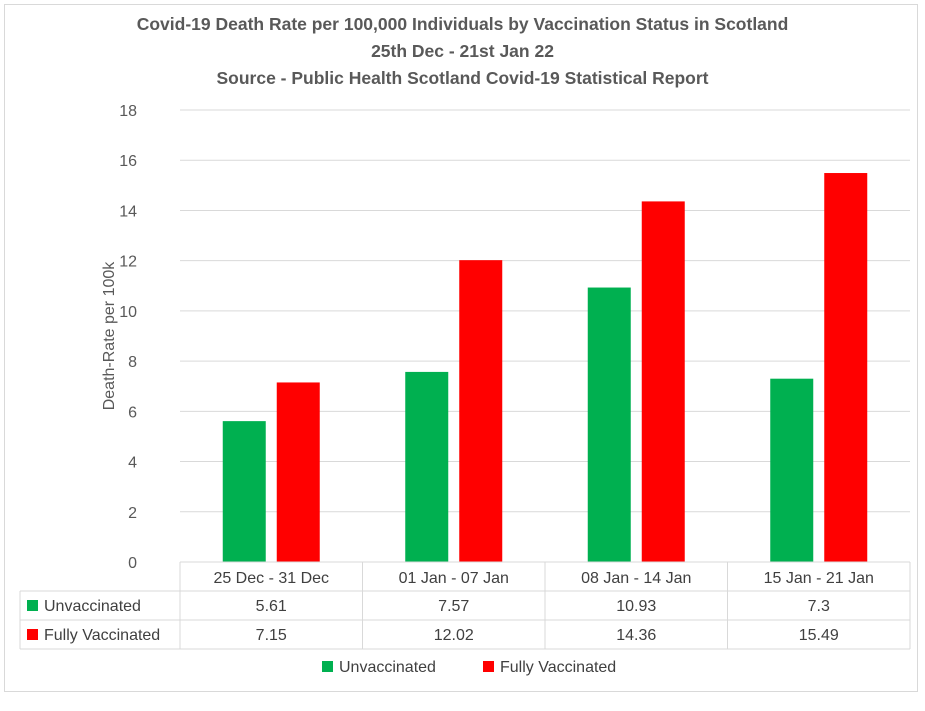 This screenshot has height=711, width=925. What do you see at coordinates (558, 667) in the screenshot?
I see `legend-label: Fully Vaccinated` at bounding box center [558, 667].